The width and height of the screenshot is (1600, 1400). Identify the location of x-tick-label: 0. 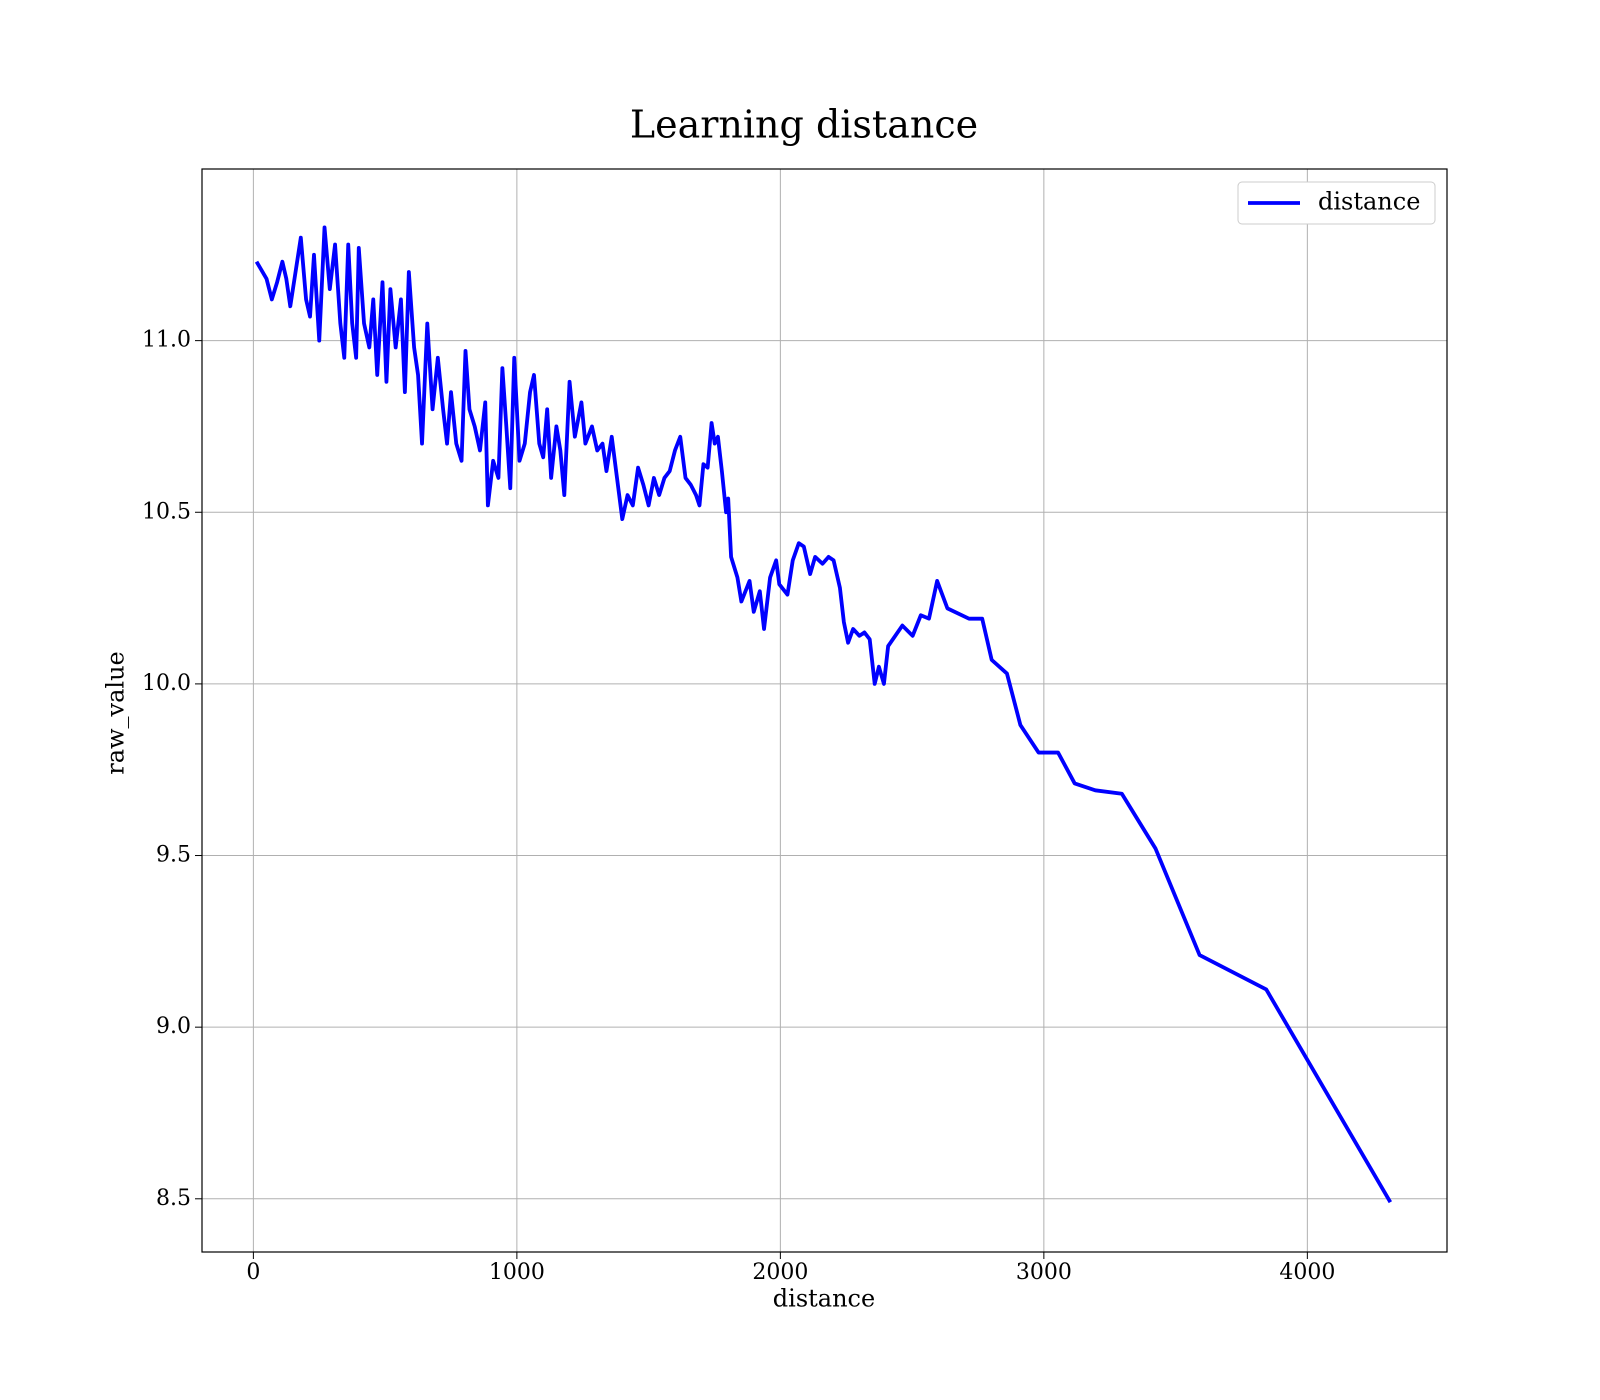
(253, 1272).